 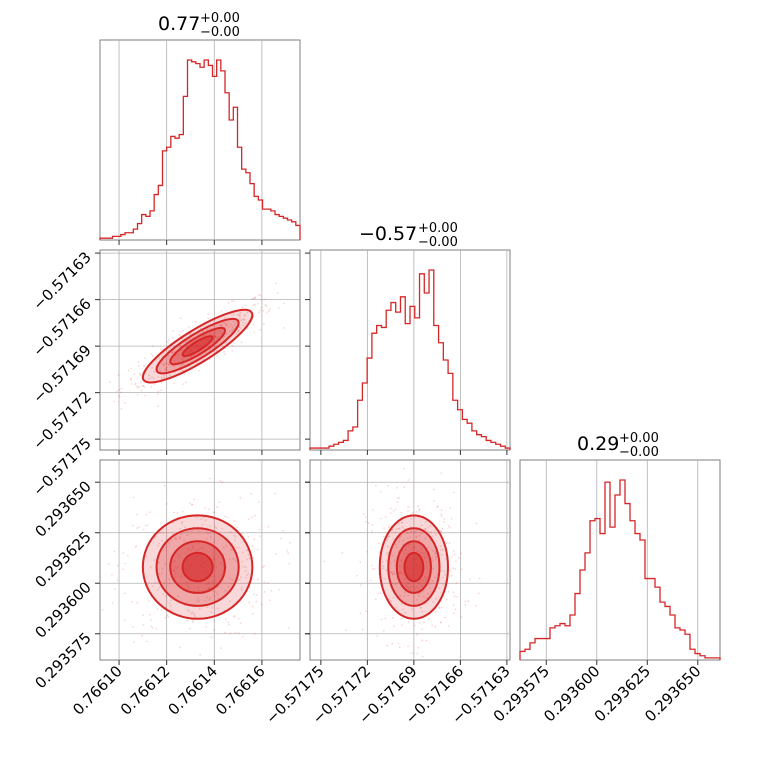 What do you see at coordinates (145, 690) in the screenshot?
I see `x-tick-label: 0.76612` at bounding box center [145, 690].